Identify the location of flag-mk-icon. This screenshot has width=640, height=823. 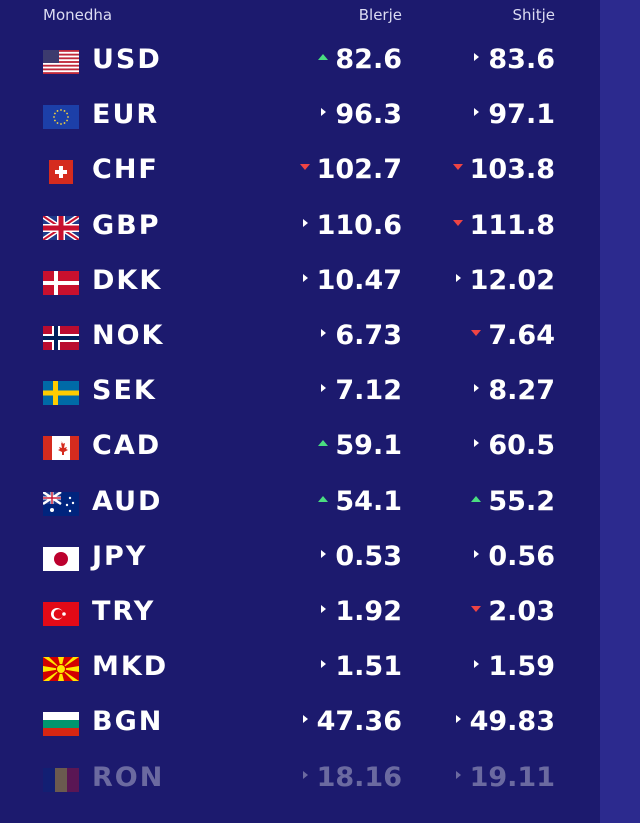
(61, 669).